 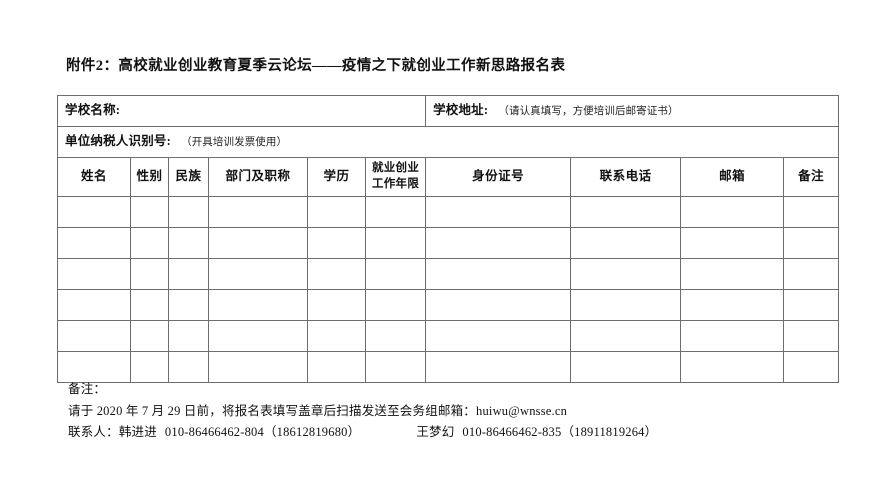 I want to click on contact1-phone: 010-86466462-804（18612819680）, so click(x=262, y=432).